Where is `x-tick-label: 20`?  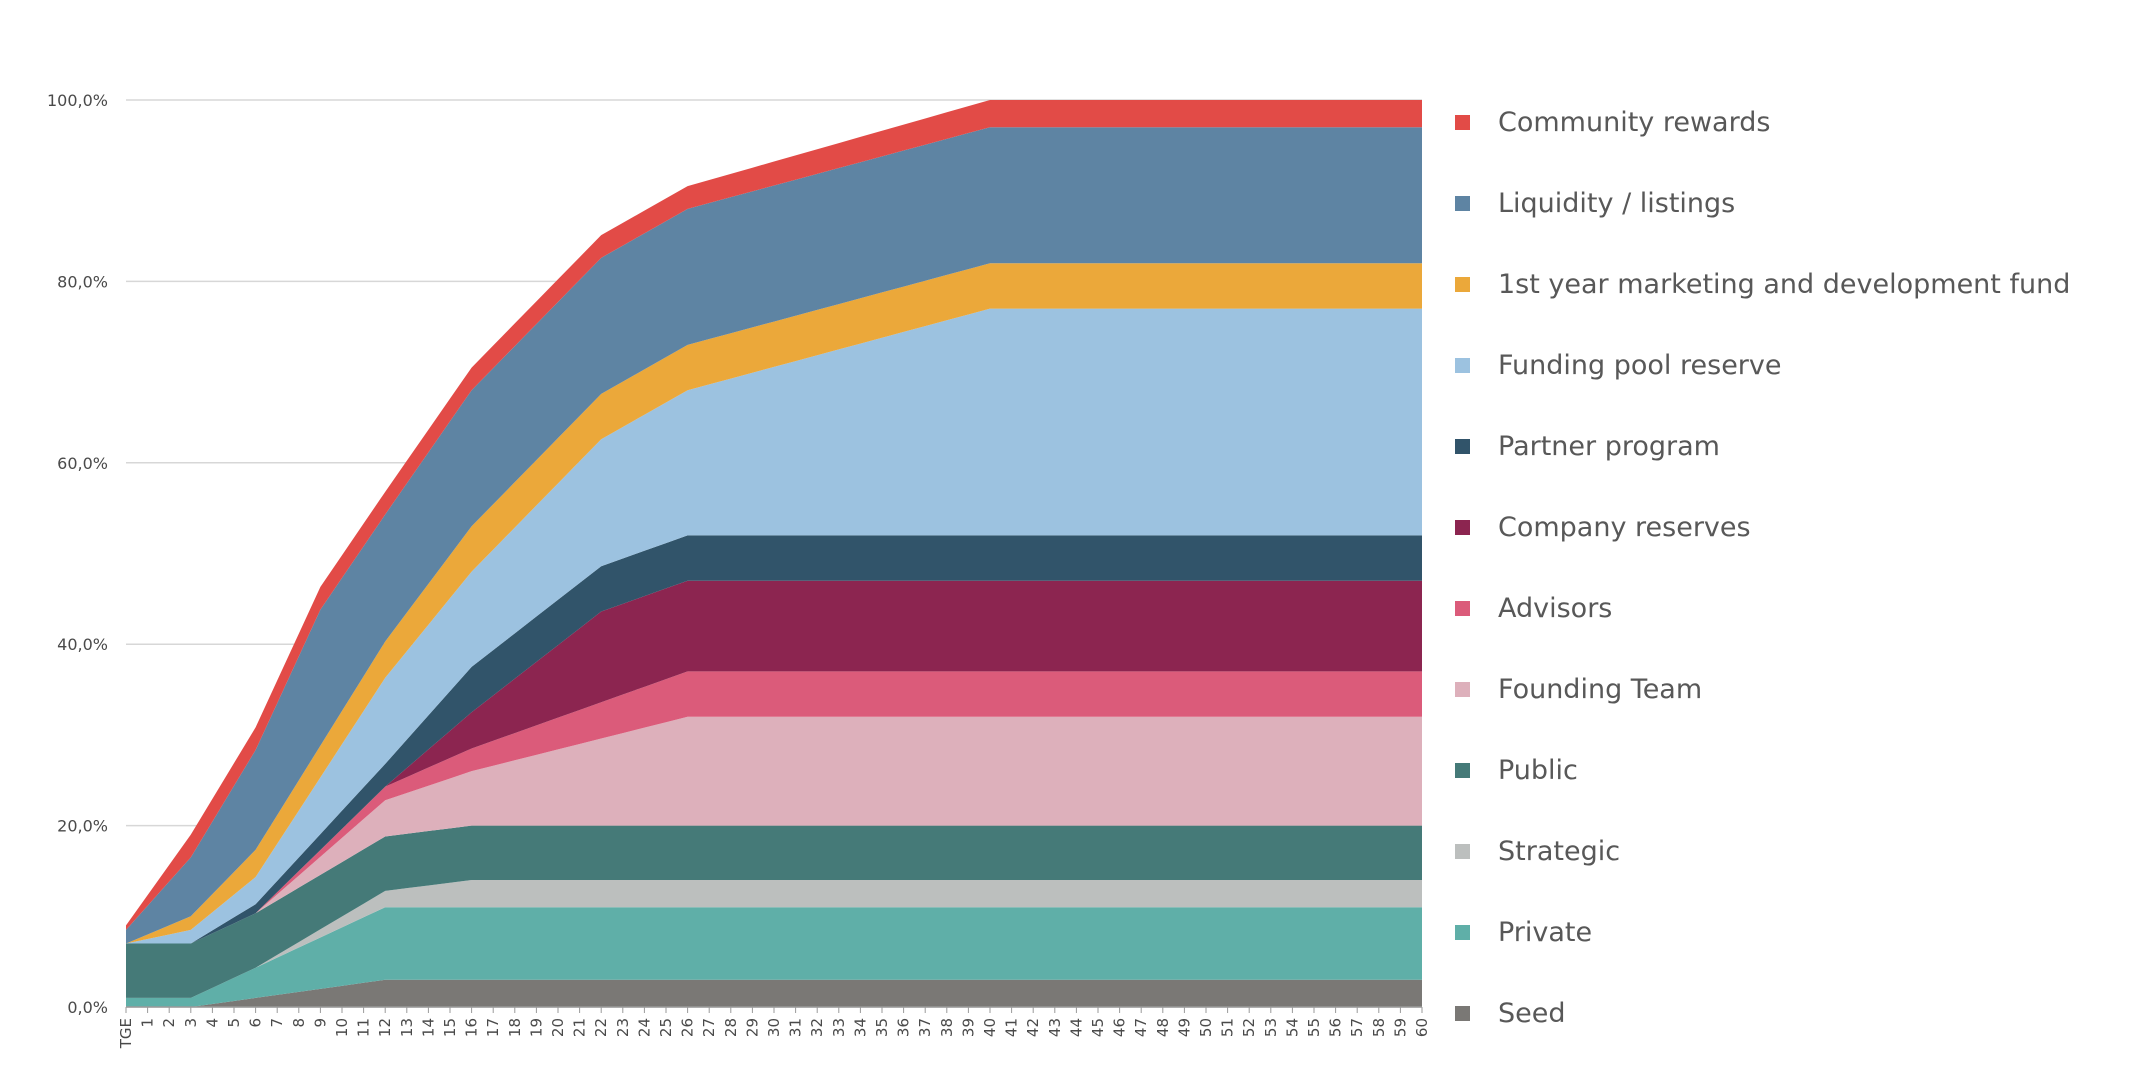
x-tick-label: 20 is located at coordinates (558, 1027).